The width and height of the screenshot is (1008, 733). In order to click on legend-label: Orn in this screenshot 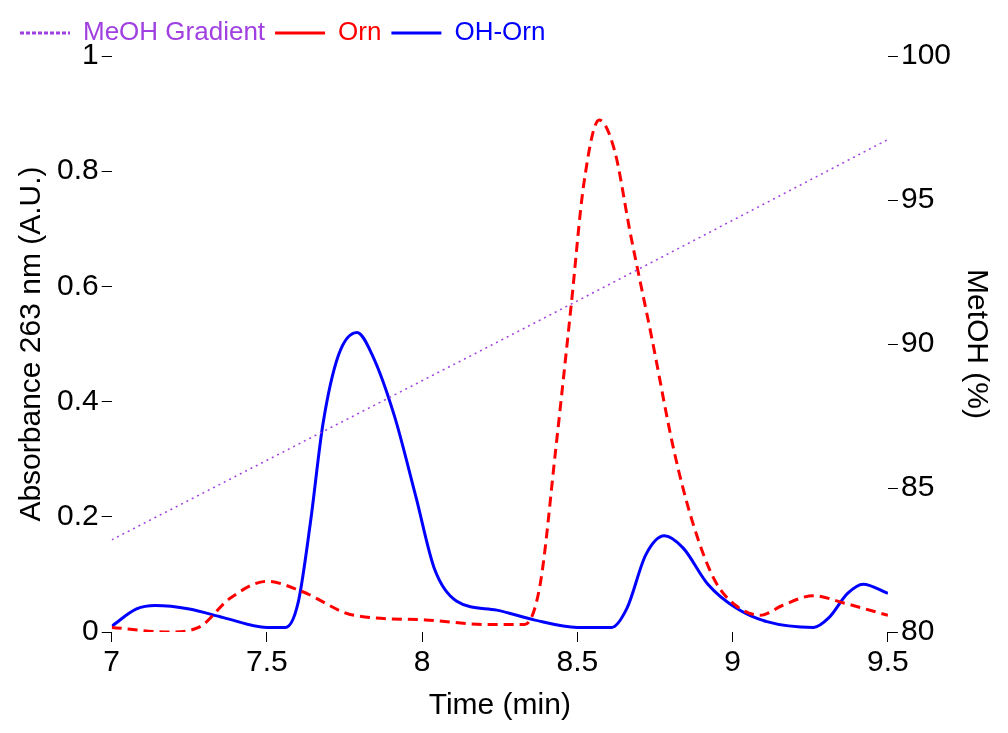, I will do `click(360, 31)`.